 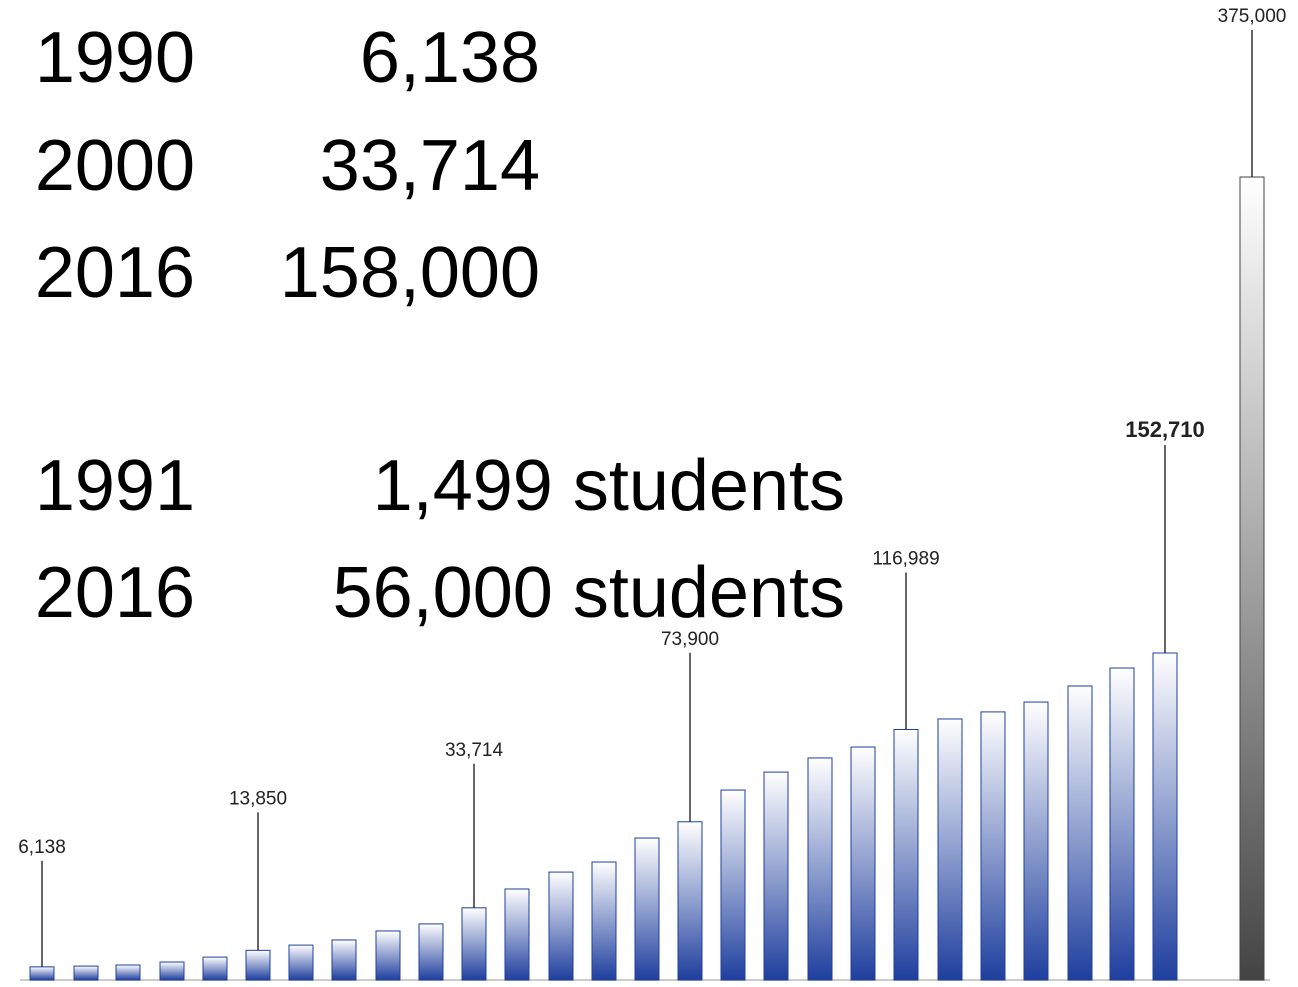 What do you see at coordinates (115, 58) in the screenshot?
I see `year: 1990` at bounding box center [115, 58].